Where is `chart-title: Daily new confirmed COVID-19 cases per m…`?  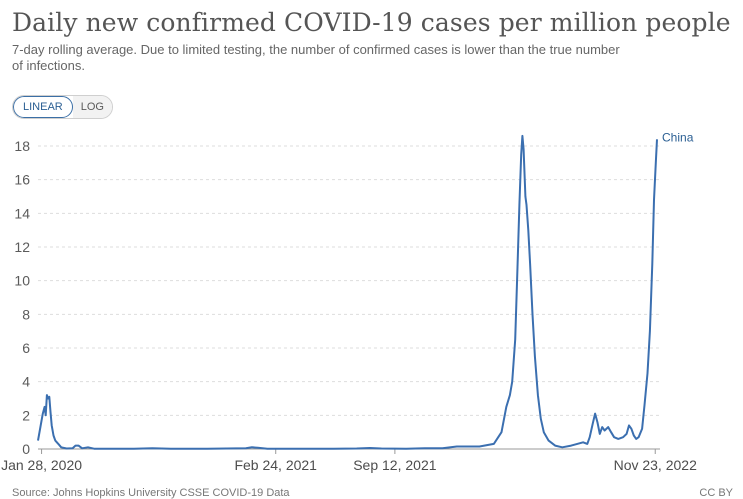
chart-title: Daily new confirmed COVID-19 cases per m… is located at coordinates (371, 22).